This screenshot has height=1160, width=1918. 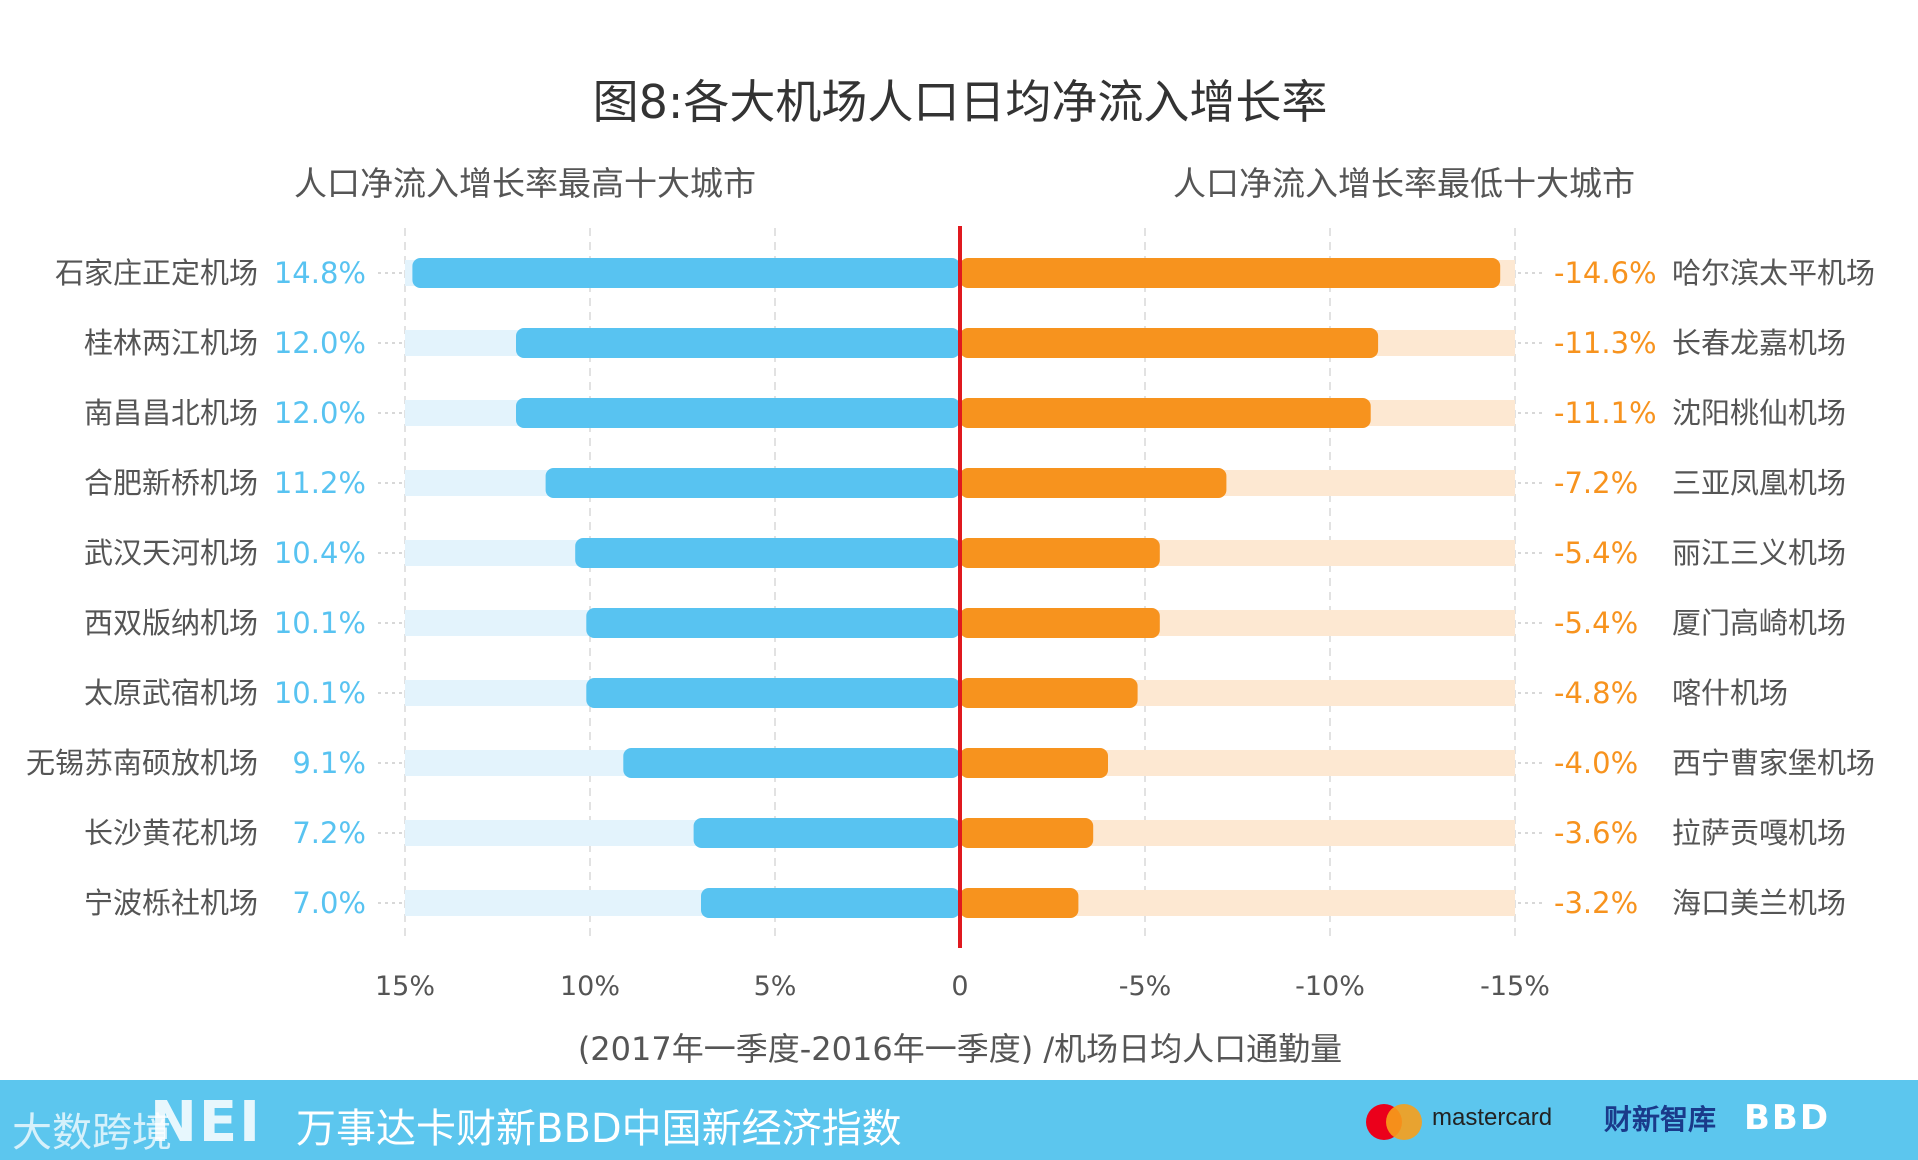 I want to click on watermark: 大数跨境, so click(x=92, y=1133).